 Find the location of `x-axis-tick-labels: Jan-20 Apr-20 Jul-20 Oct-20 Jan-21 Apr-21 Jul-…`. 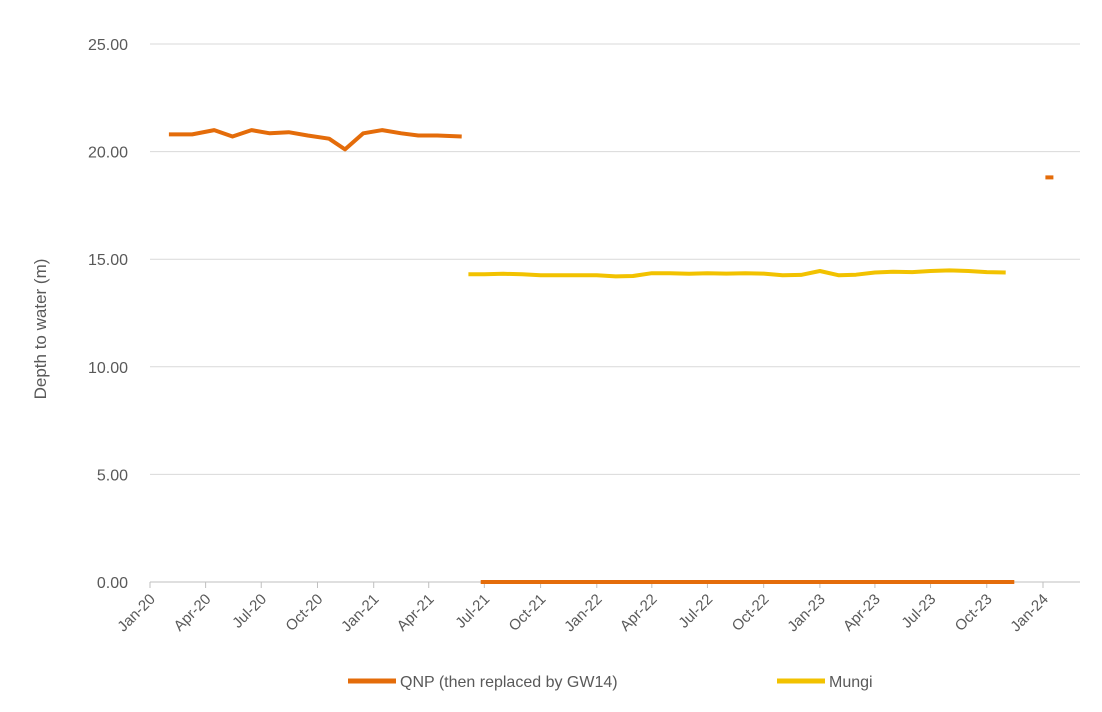

x-axis-tick-labels: Jan-20 Apr-20 Jul-20 Oct-20 Jan-21 Apr-21 Jul-… is located at coordinates (582, 613).